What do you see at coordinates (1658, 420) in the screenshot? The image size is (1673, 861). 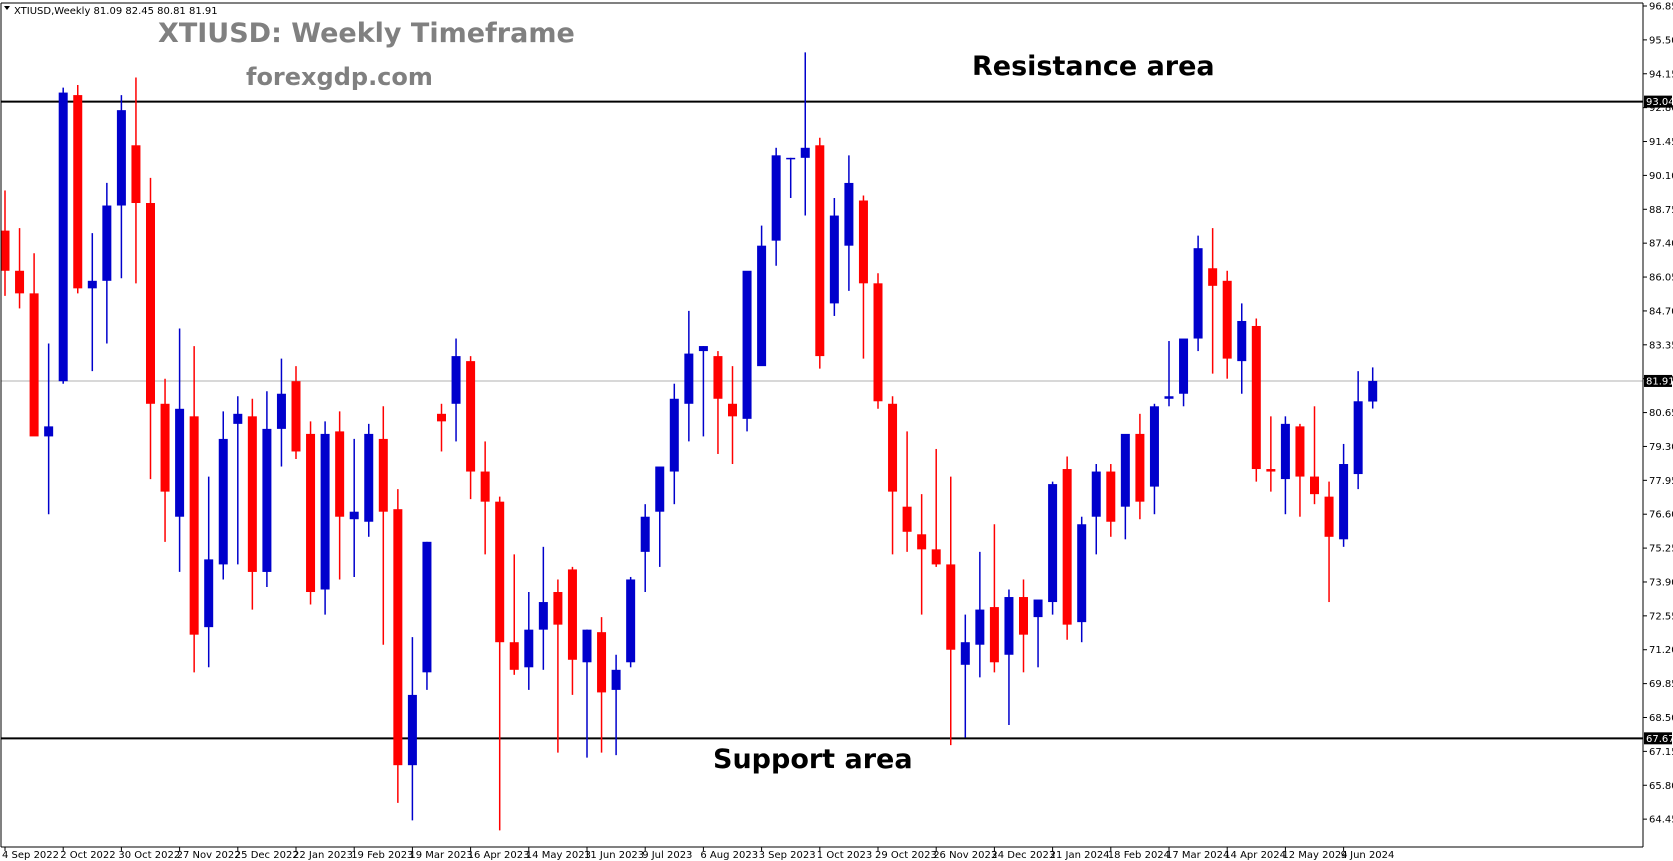 I see `price-tags: 93.04 81.91 67.67` at bounding box center [1658, 420].